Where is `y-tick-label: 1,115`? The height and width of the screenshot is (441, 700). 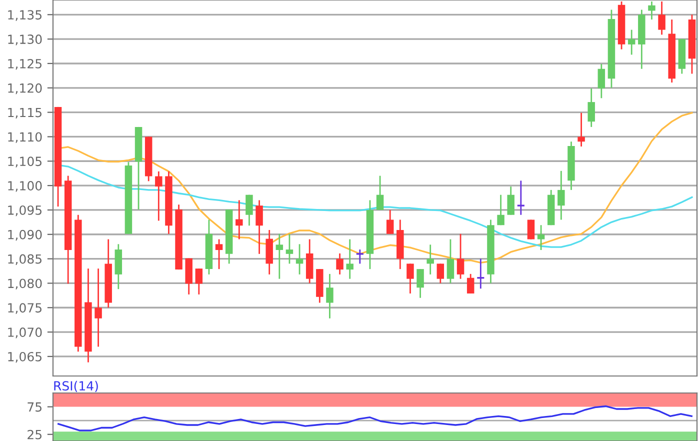 y-tick-label: 1,115 is located at coordinates (25, 113).